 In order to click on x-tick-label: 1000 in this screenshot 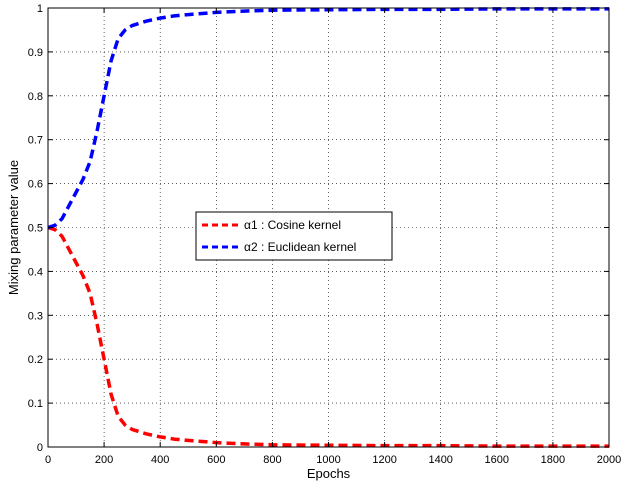, I will do `click(328, 460)`.